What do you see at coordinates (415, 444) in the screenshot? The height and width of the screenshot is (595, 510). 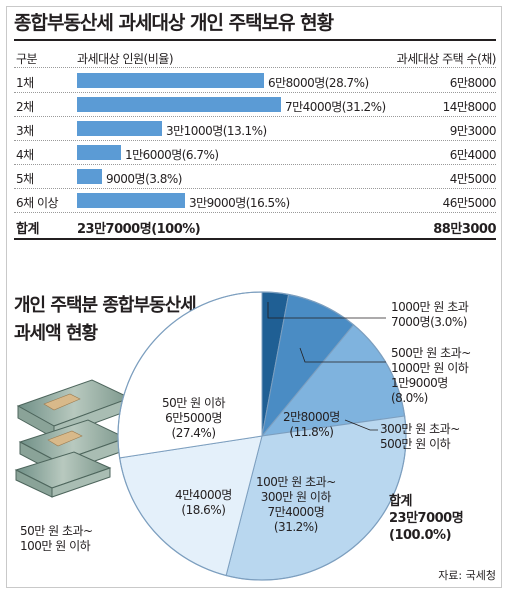 I see `label-line: 500만 원 이하` at bounding box center [415, 444].